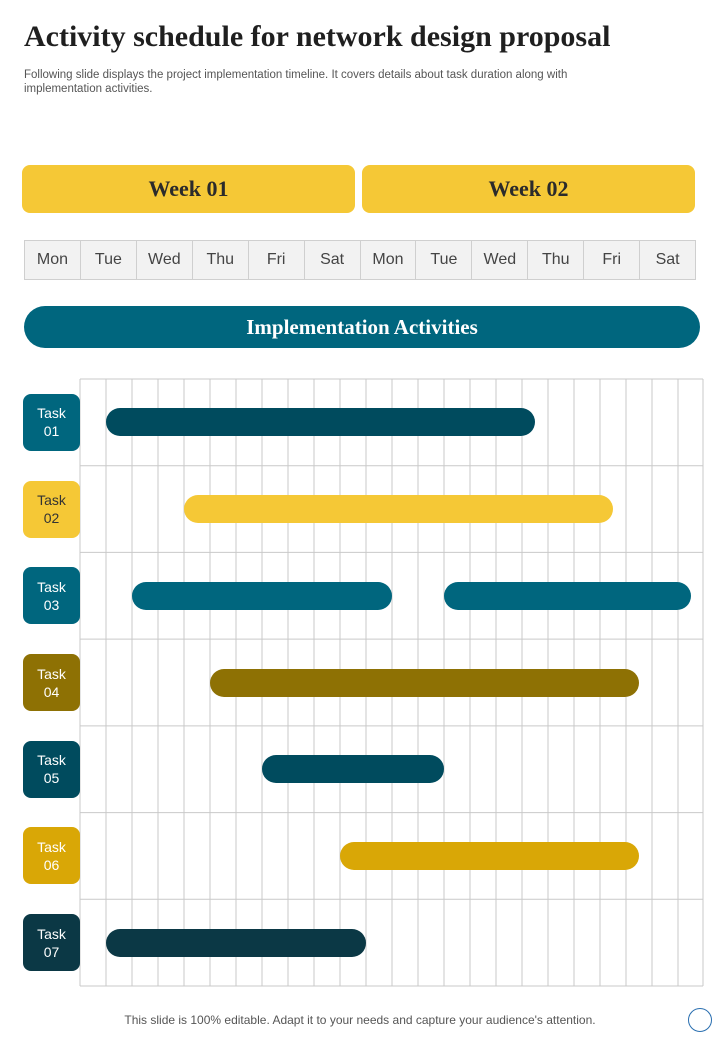 The width and height of the screenshot is (720, 1040). What do you see at coordinates (188, 189) in the screenshot?
I see `week-01-header: Week 01` at bounding box center [188, 189].